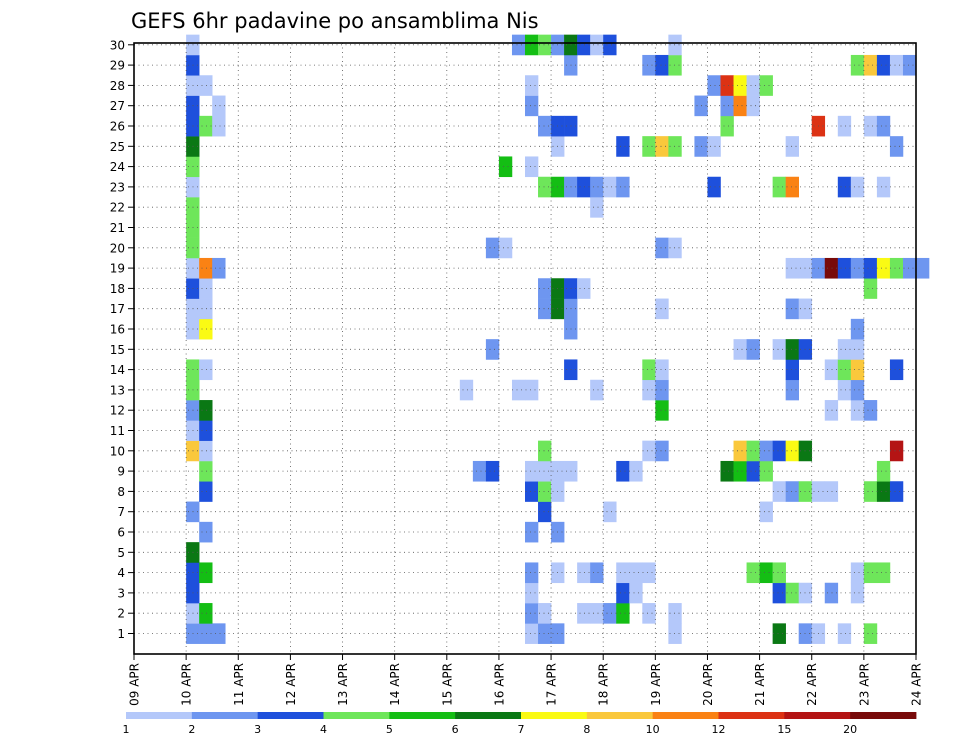  I want to click on x-tick-label: 20 APR, so click(708, 684).